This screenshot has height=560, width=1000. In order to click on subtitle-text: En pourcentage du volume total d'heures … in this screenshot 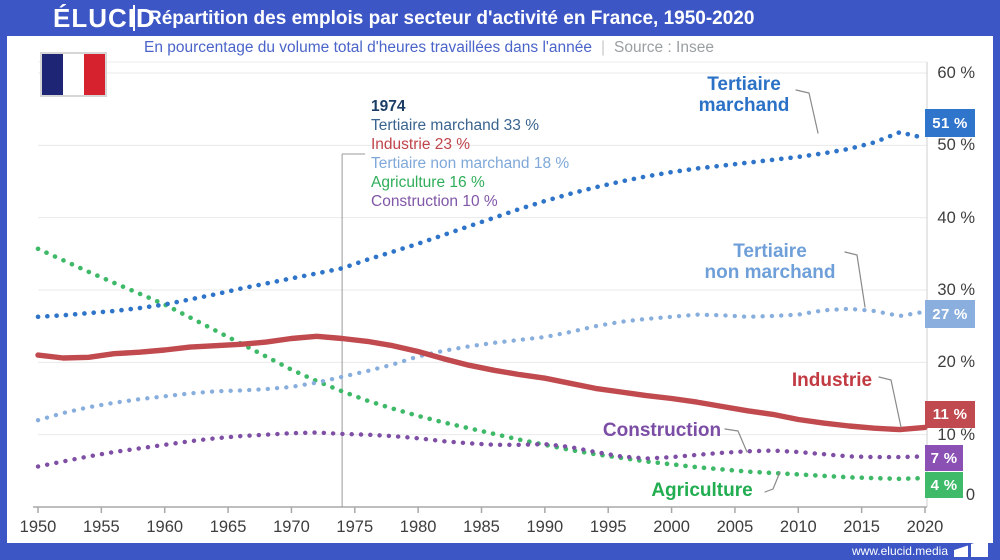, I will do `click(368, 47)`.